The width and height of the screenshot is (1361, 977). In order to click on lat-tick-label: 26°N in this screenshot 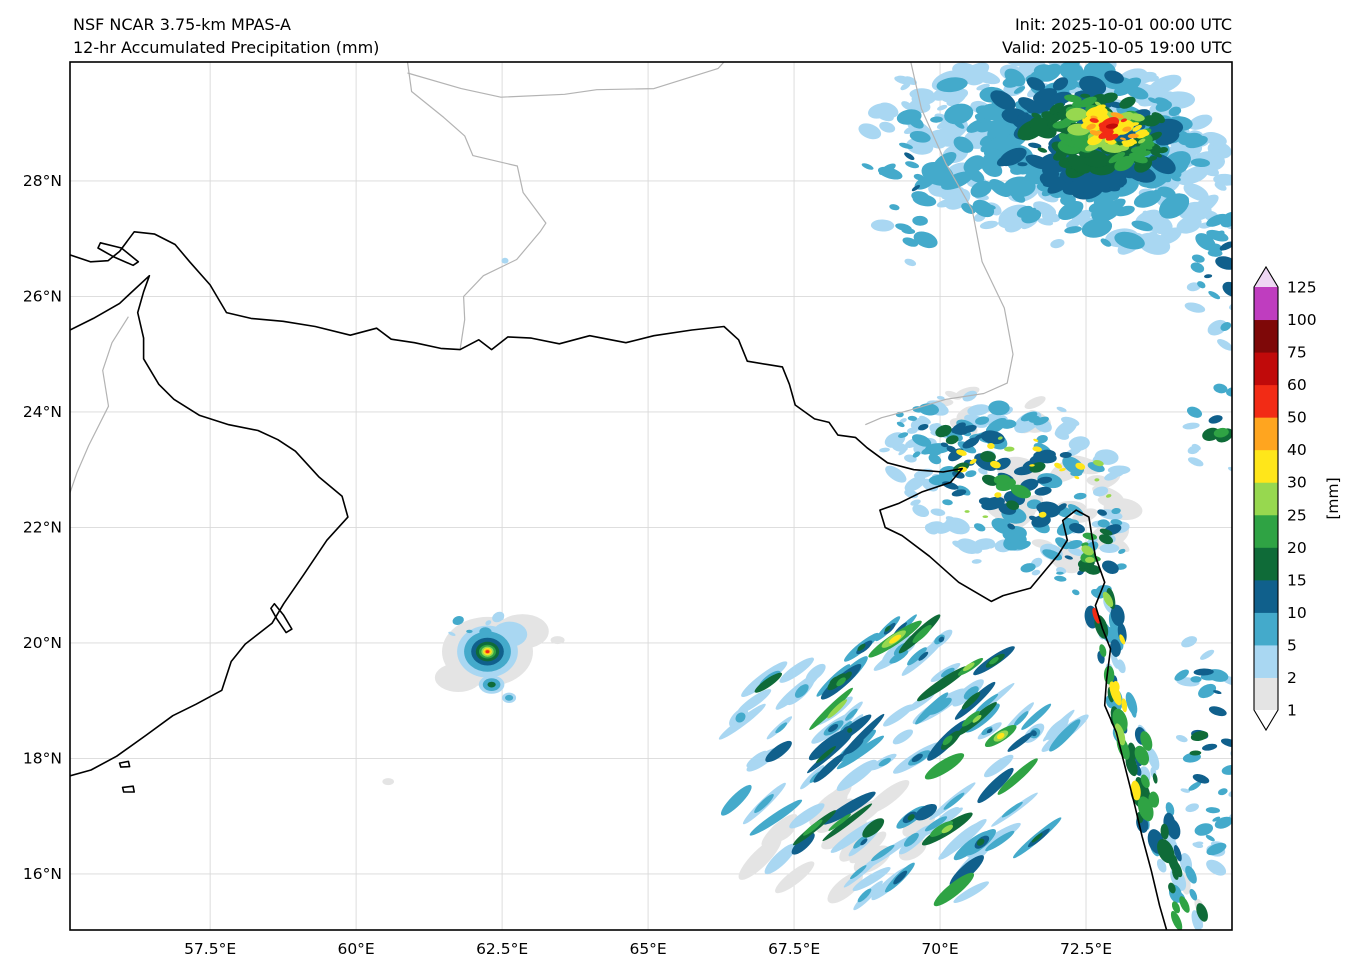, I will do `click(42, 297)`.